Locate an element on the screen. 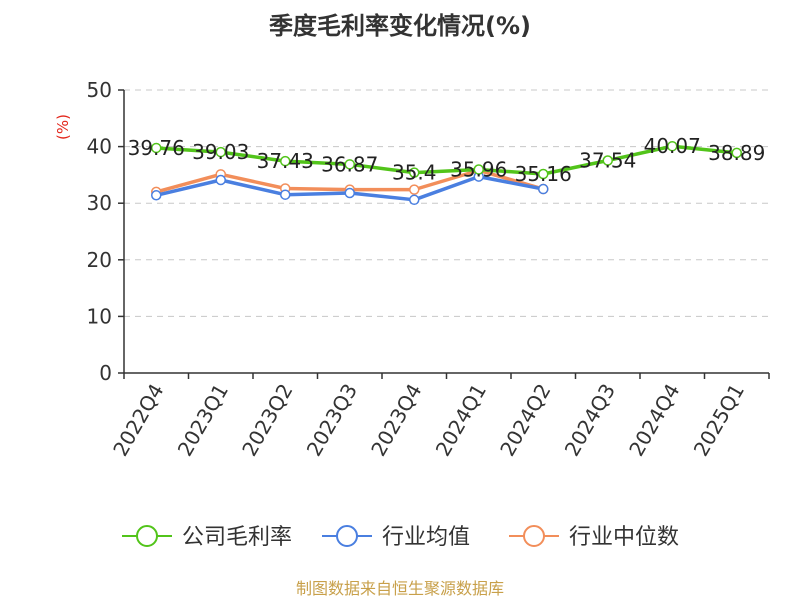 The height and width of the screenshot is (600, 800). series-group is located at coordinates (446, 173).